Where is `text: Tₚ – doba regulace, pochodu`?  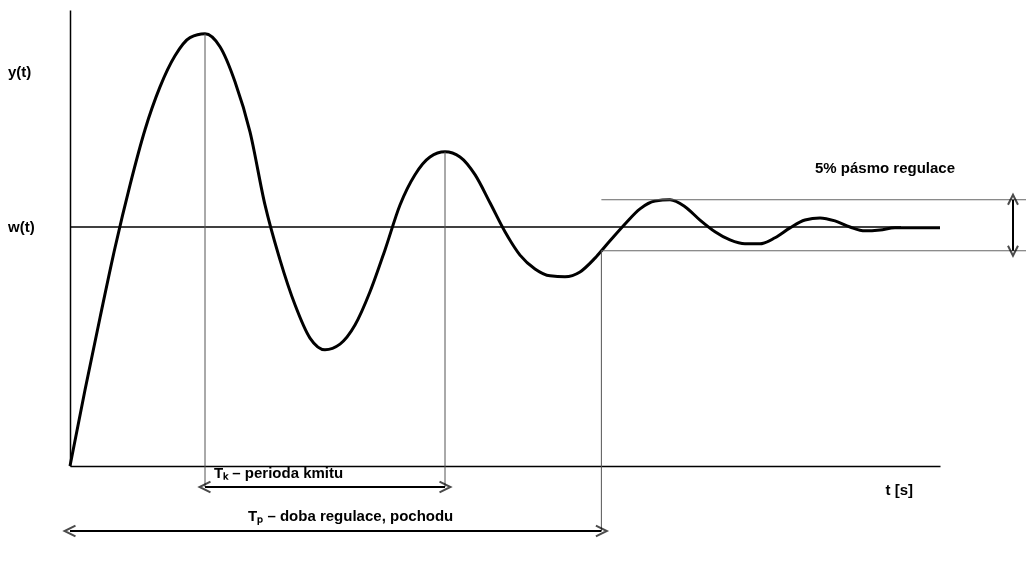
text: Tₚ – doba regulace, pochodu is located at coordinates (351, 516).